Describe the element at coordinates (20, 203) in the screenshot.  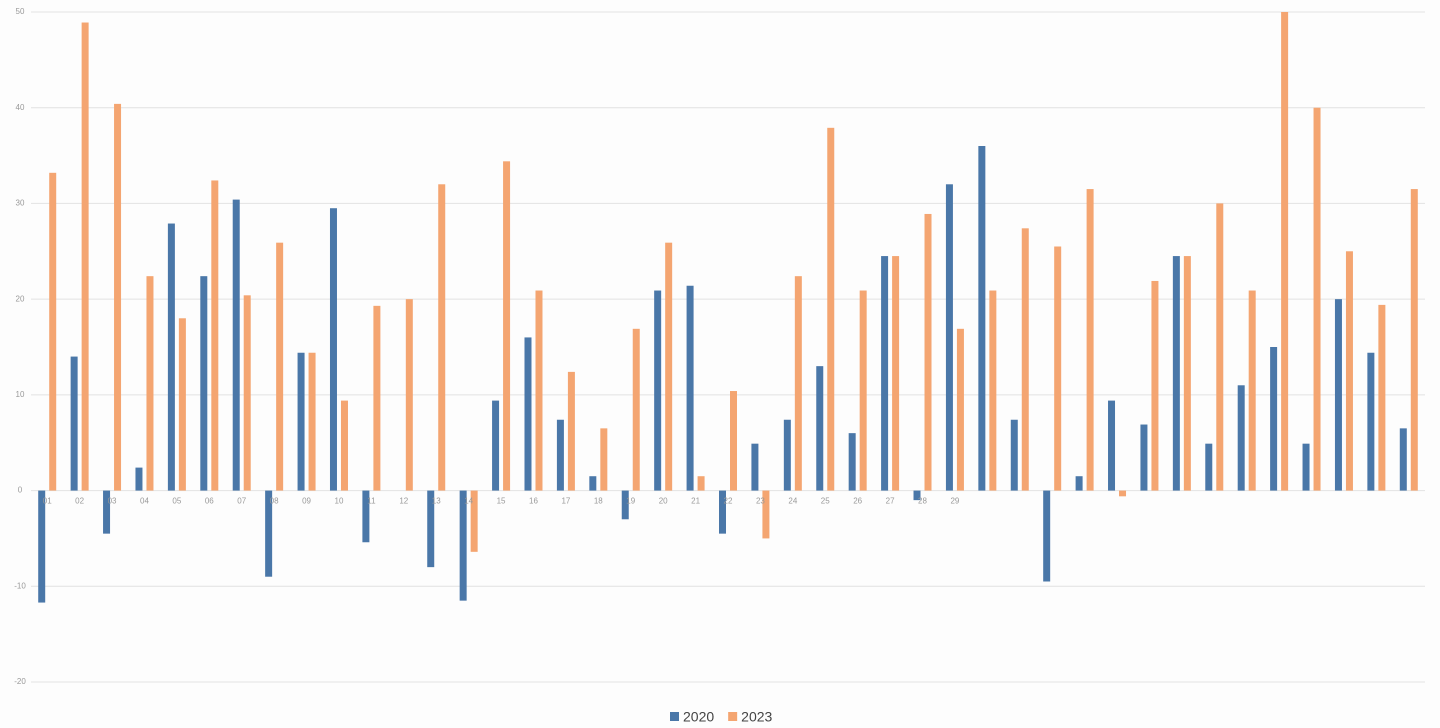
I see `y-tick-label: 30` at that location.